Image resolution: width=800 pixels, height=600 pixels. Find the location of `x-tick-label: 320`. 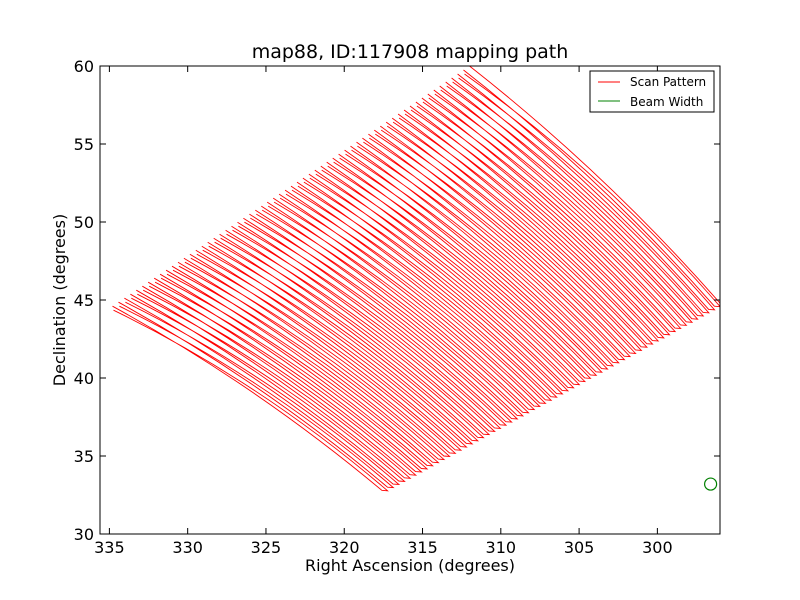

x-tick-label: 320 is located at coordinates (344, 547).